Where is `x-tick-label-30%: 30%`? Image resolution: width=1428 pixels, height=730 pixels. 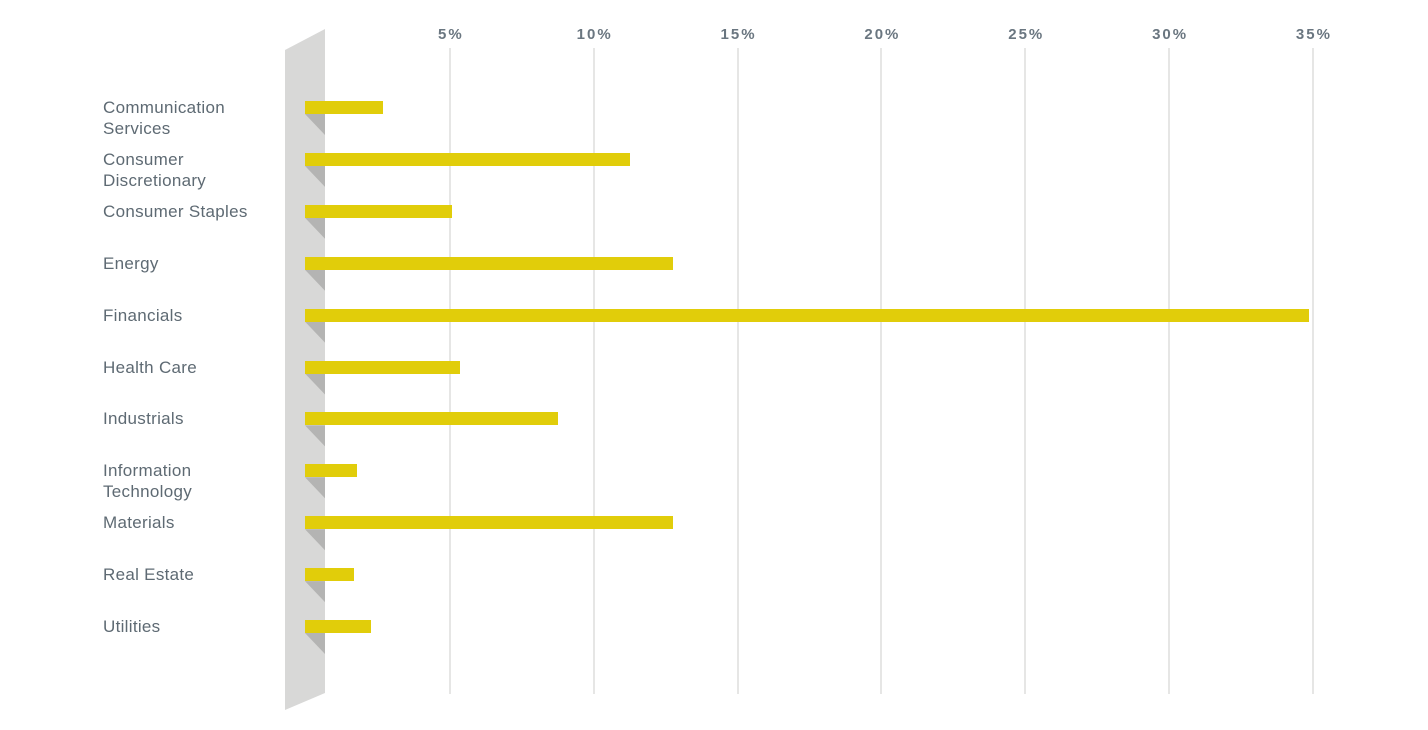
x-tick-label-30%: 30% is located at coordinates (1170, 34).